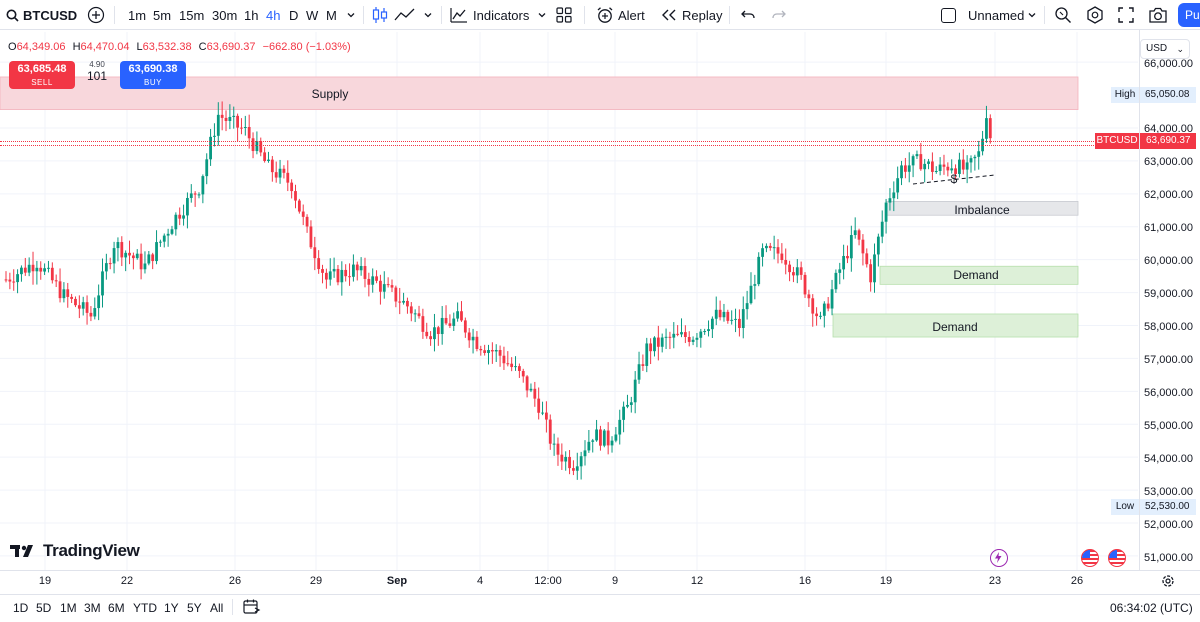 This screenshot has width=1200, height=622. Describe the element at coordinates (41, 15) in the screenshot. I see `symbol-search: BTCUSD` at that location.